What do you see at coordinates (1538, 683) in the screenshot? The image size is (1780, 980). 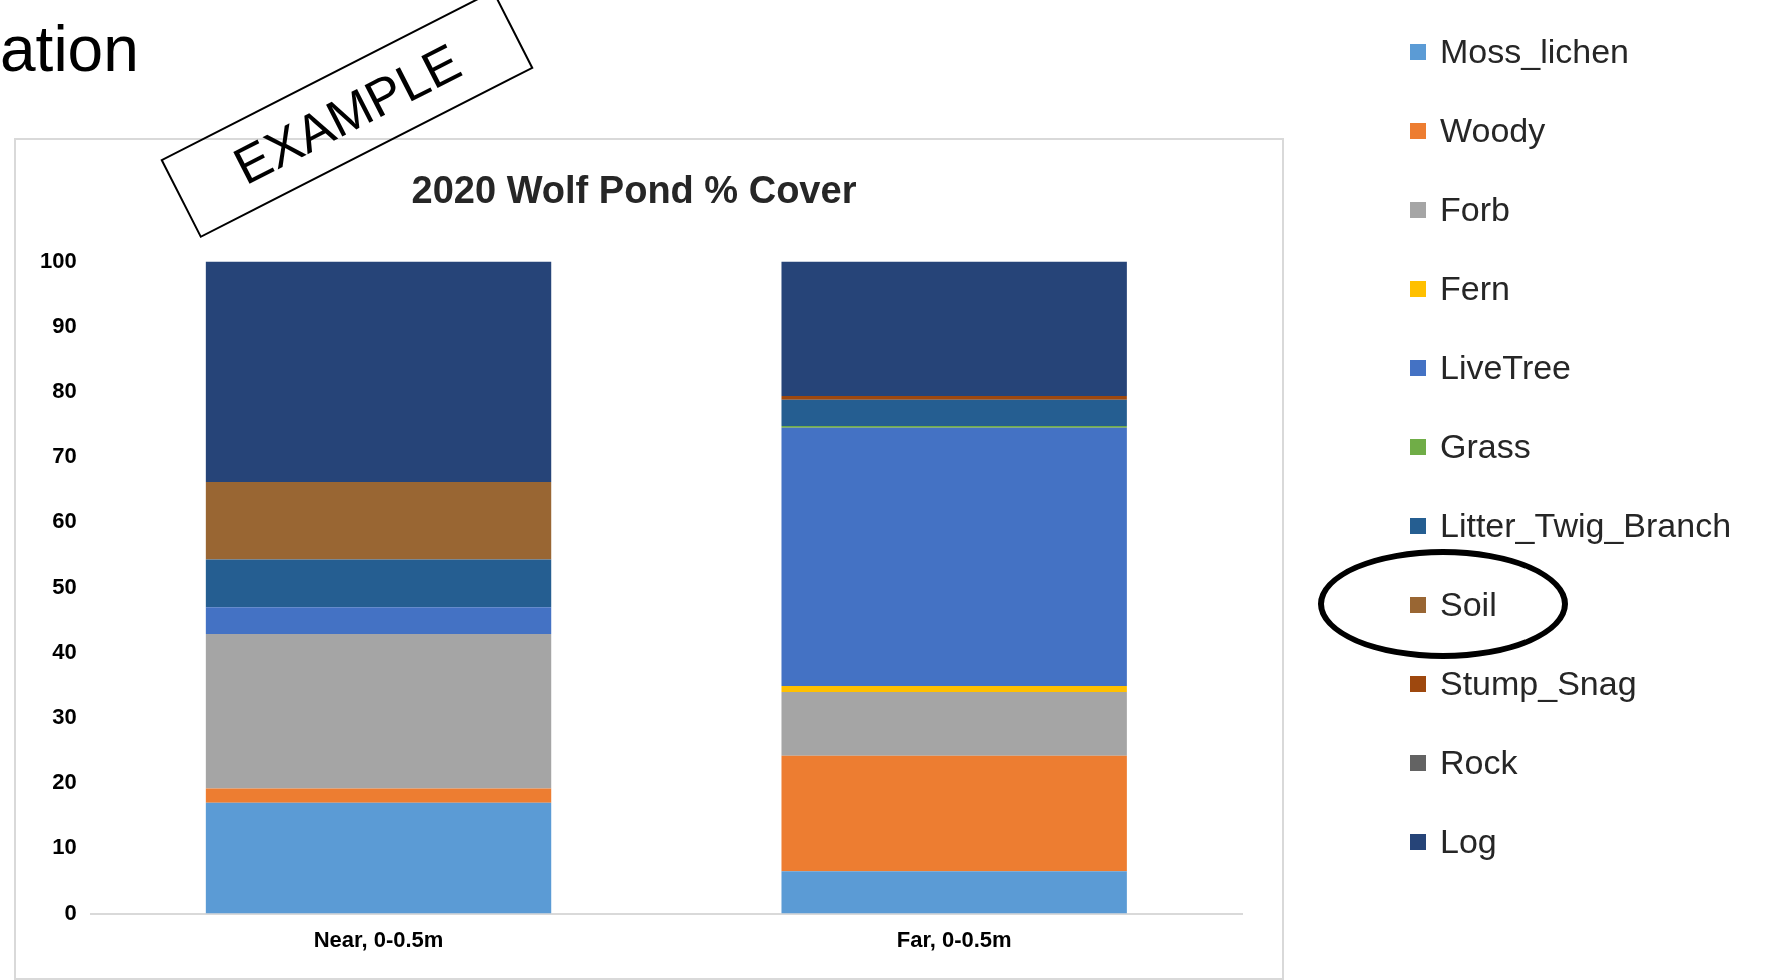 I see `legend-label: Stump_Snag` at bounding box center [1538, 683].